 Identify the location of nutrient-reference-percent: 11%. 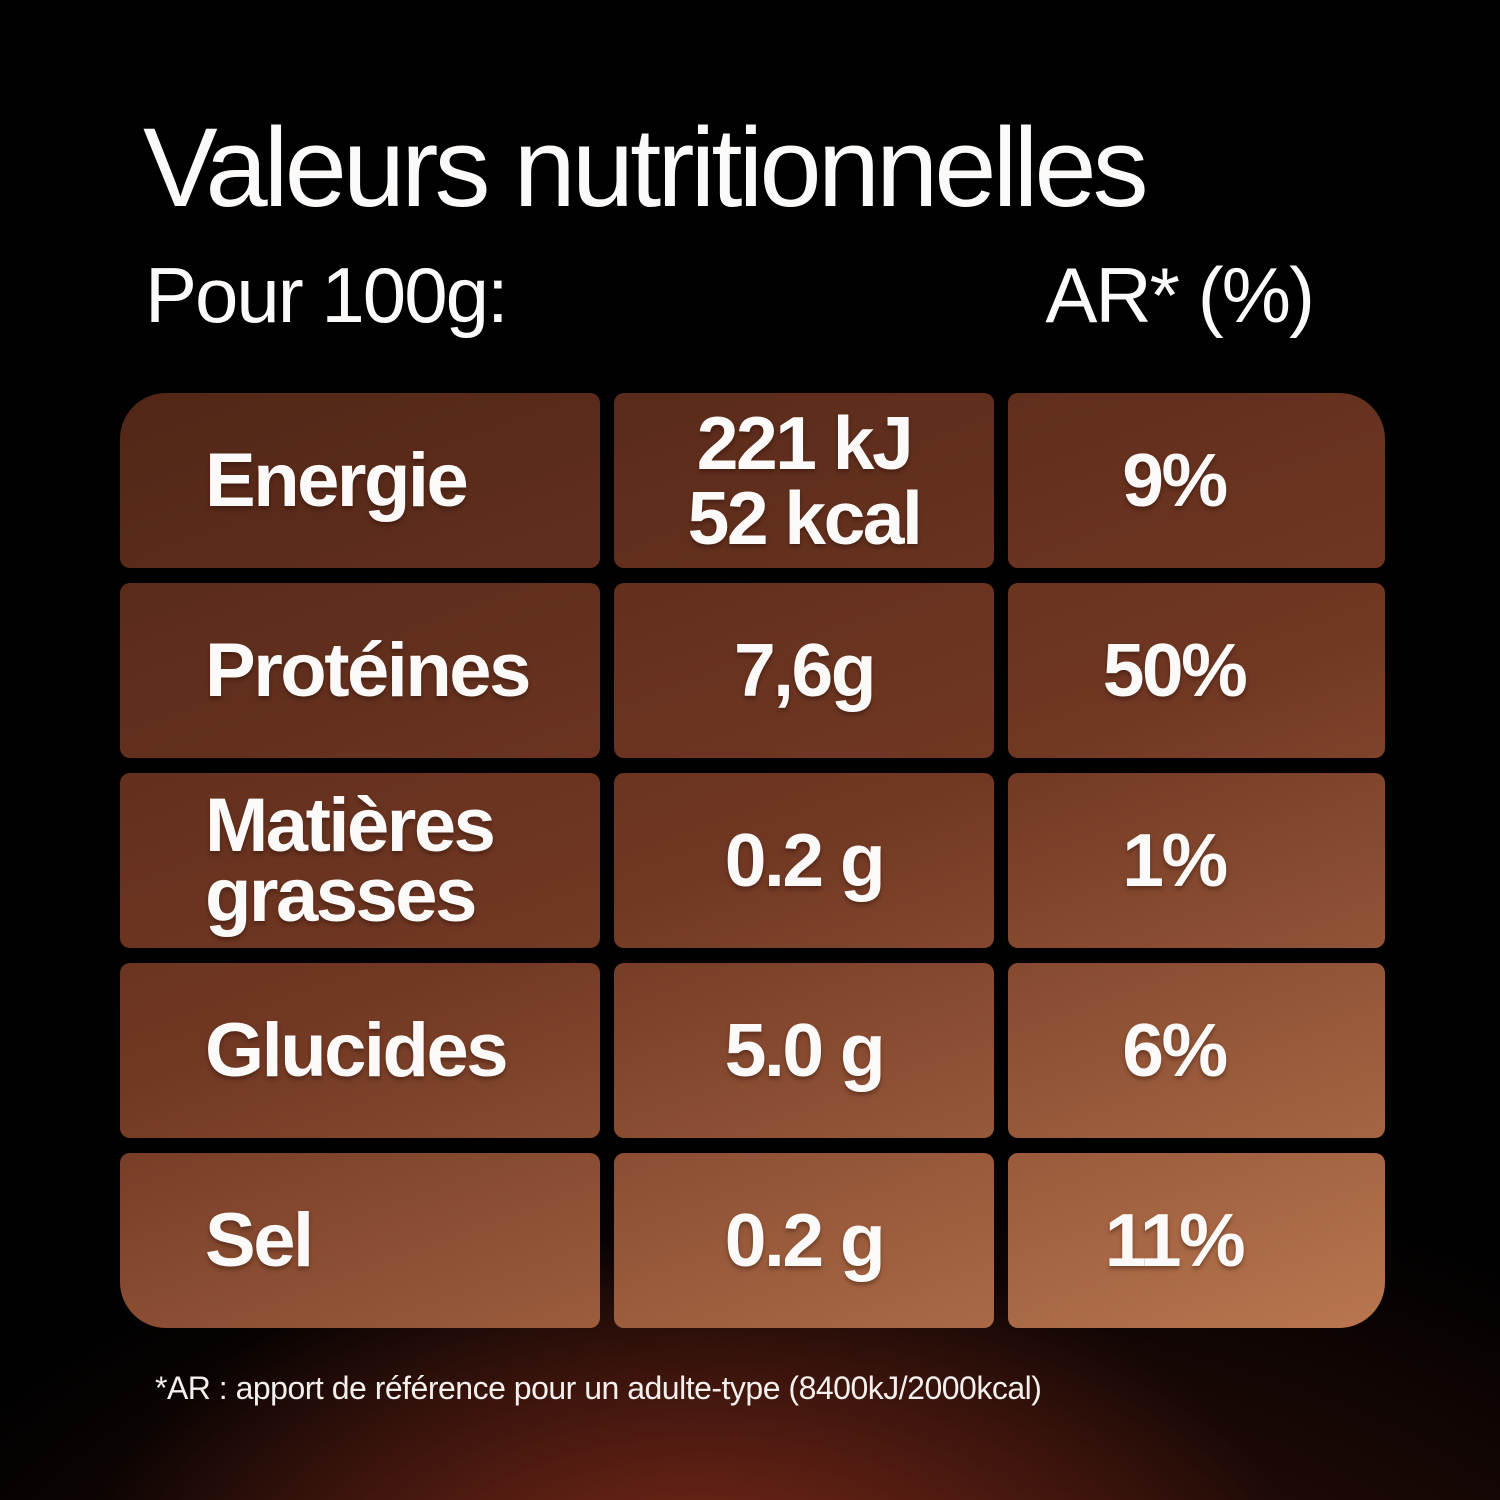
(1175, 1240).